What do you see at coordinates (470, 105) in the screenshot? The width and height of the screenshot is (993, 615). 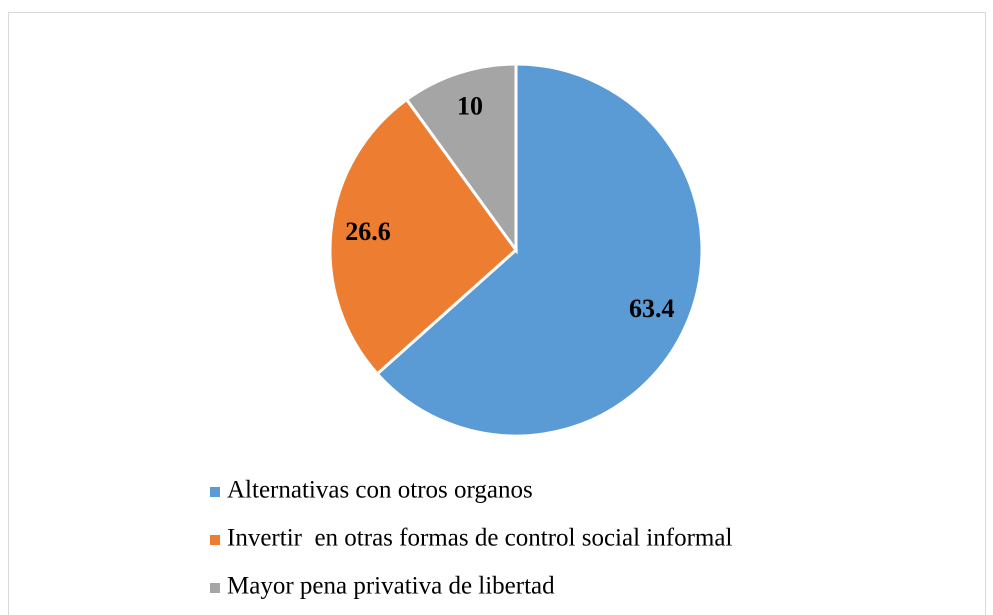 I see `data-label: 10` at bounding box center [470, 105].